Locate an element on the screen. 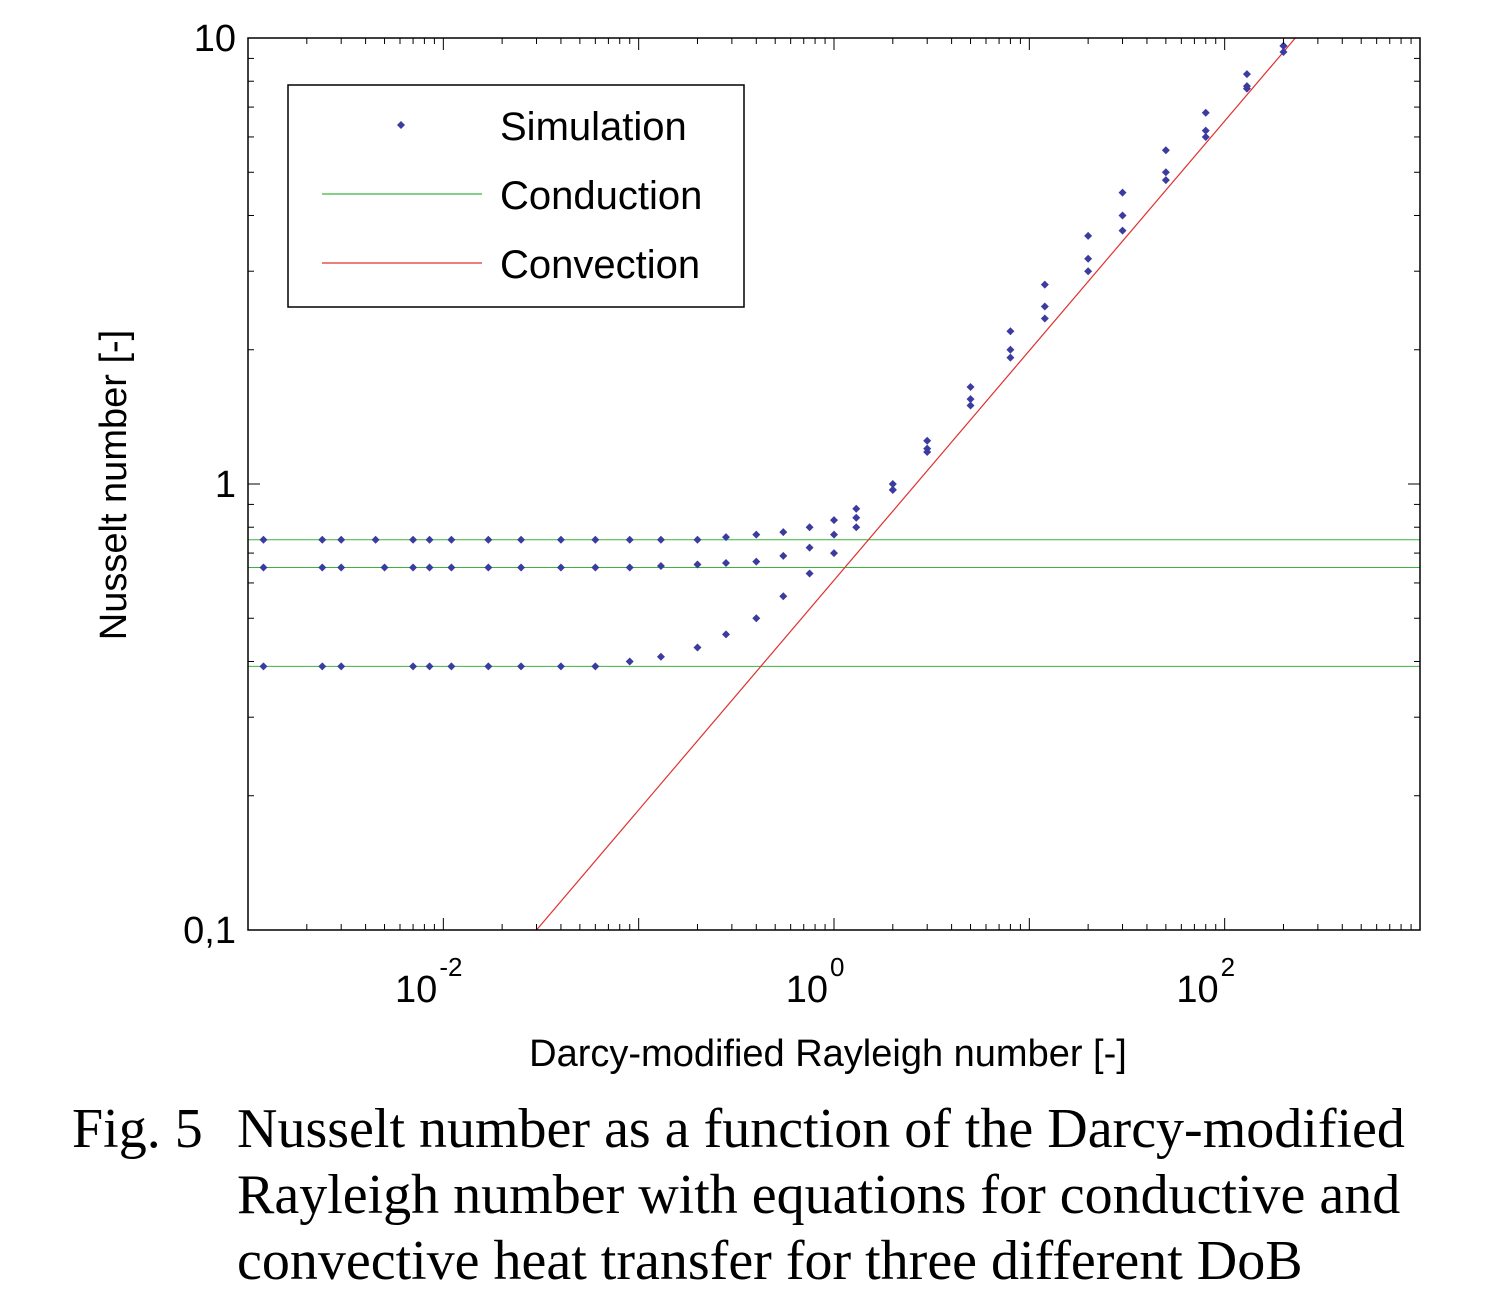 The image size is (1486, 1314). x-tick-exponent: -2 is located at coordinates (450, 967).